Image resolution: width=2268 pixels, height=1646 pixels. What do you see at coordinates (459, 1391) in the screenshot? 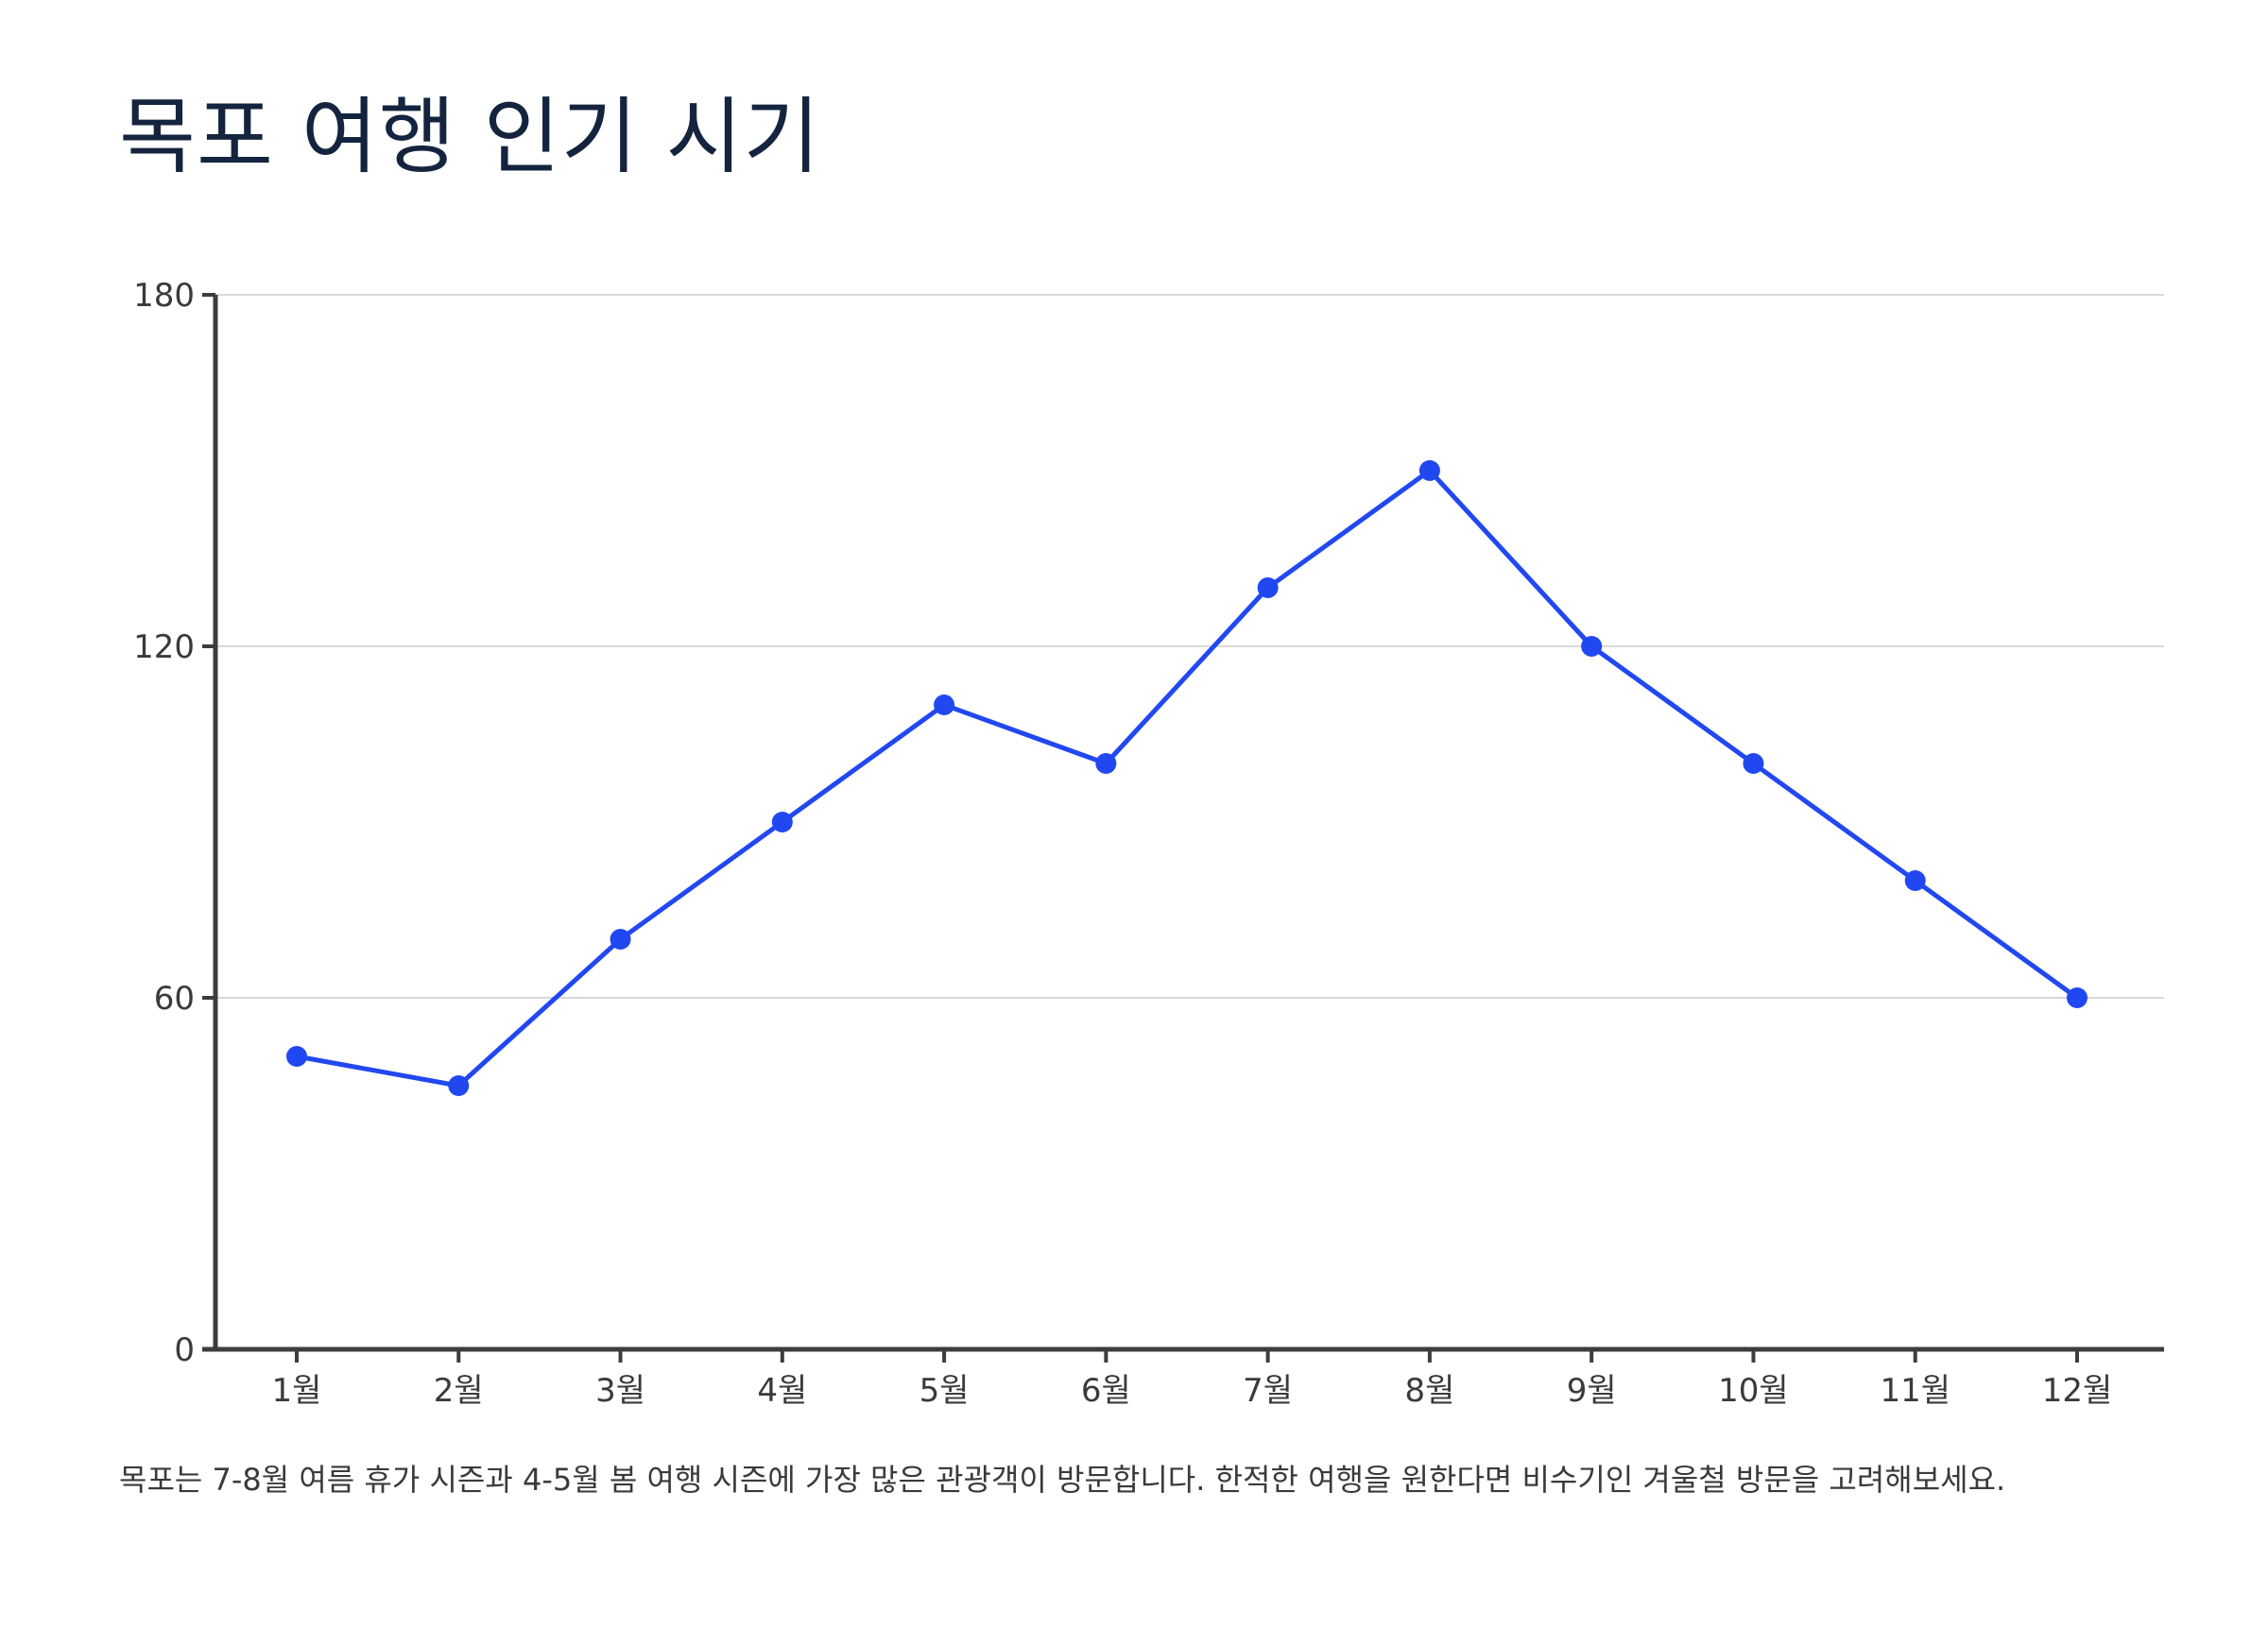
I see `x-tick-label: 2월` at bounding box center [459, 1391].